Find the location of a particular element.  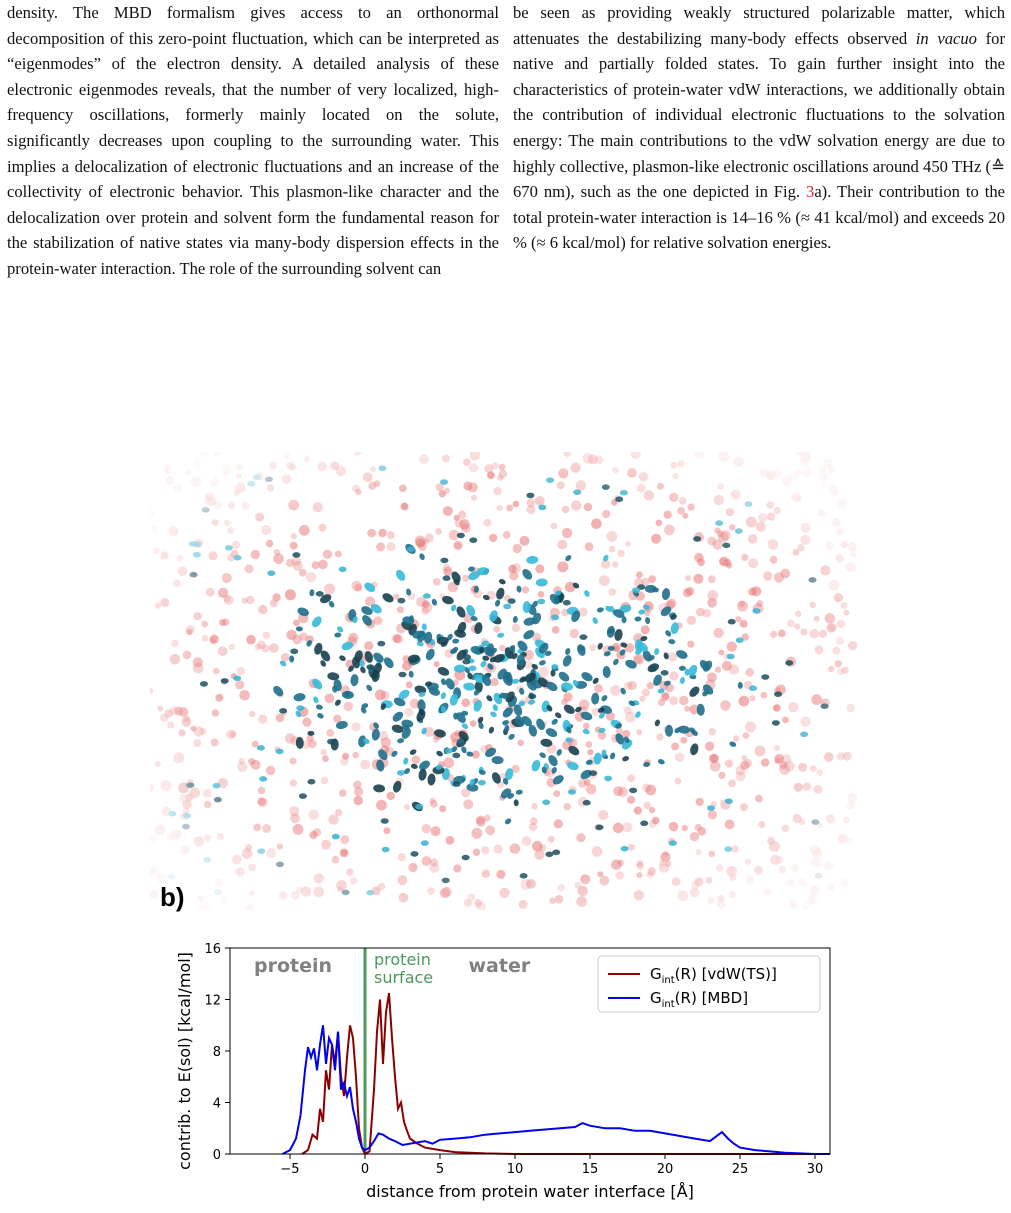

y-tick-label: 8 is located at coordinates (217, 1052).